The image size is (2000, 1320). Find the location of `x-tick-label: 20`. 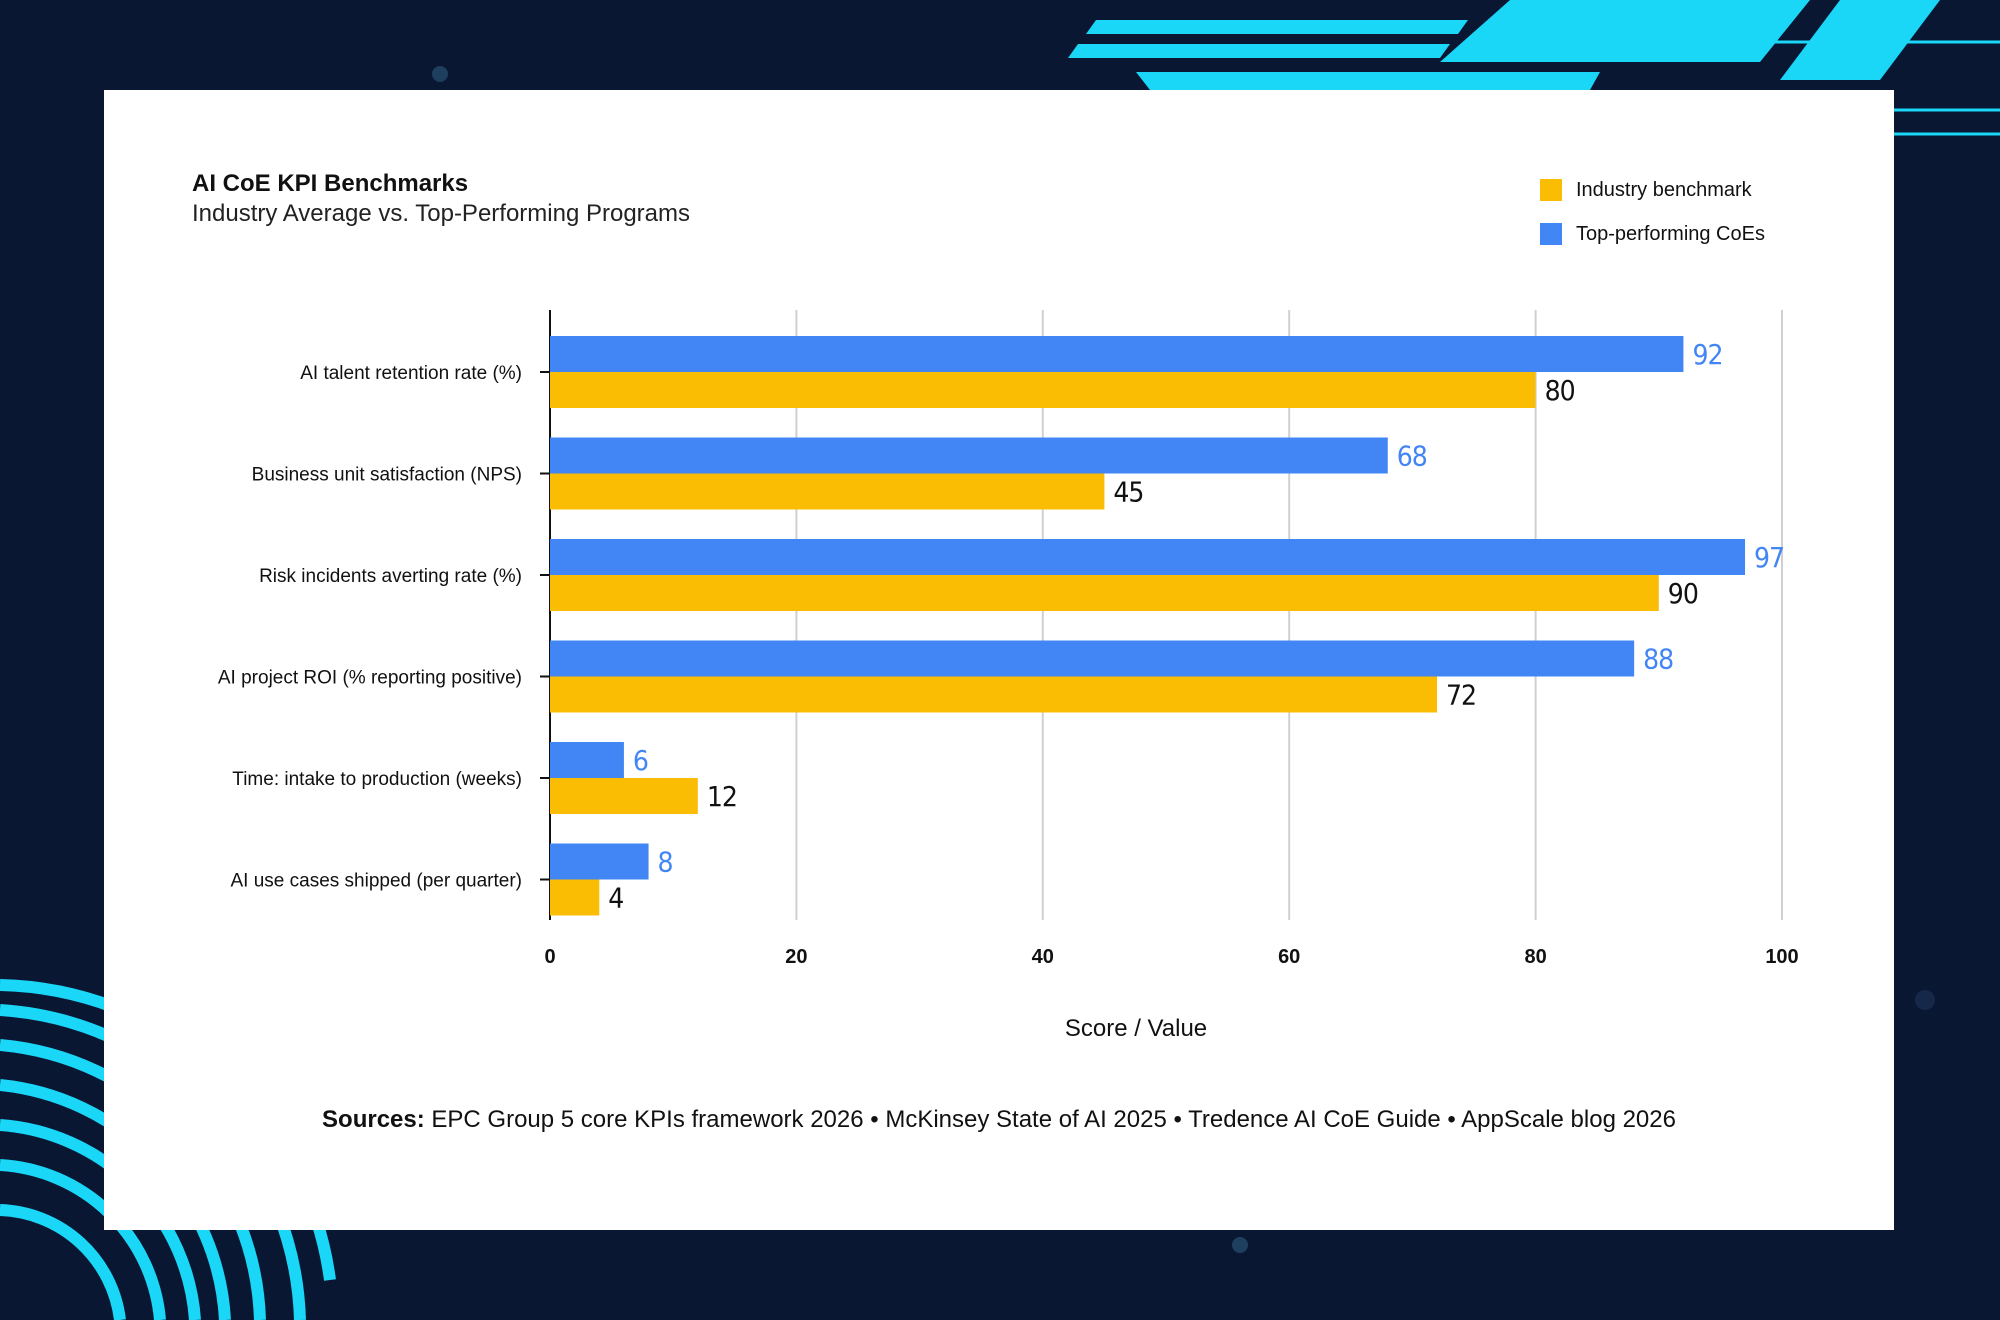

x-tick-label: 20 is located at coordinates (796, 957).